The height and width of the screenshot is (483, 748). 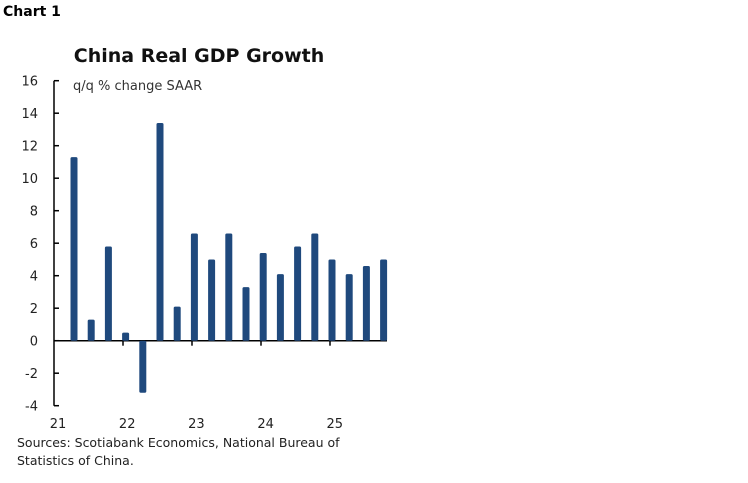 What do you see at coordinates (194, 287) in the screenshot?
I see `bar-22Q4` at bounding box center [194, 287].